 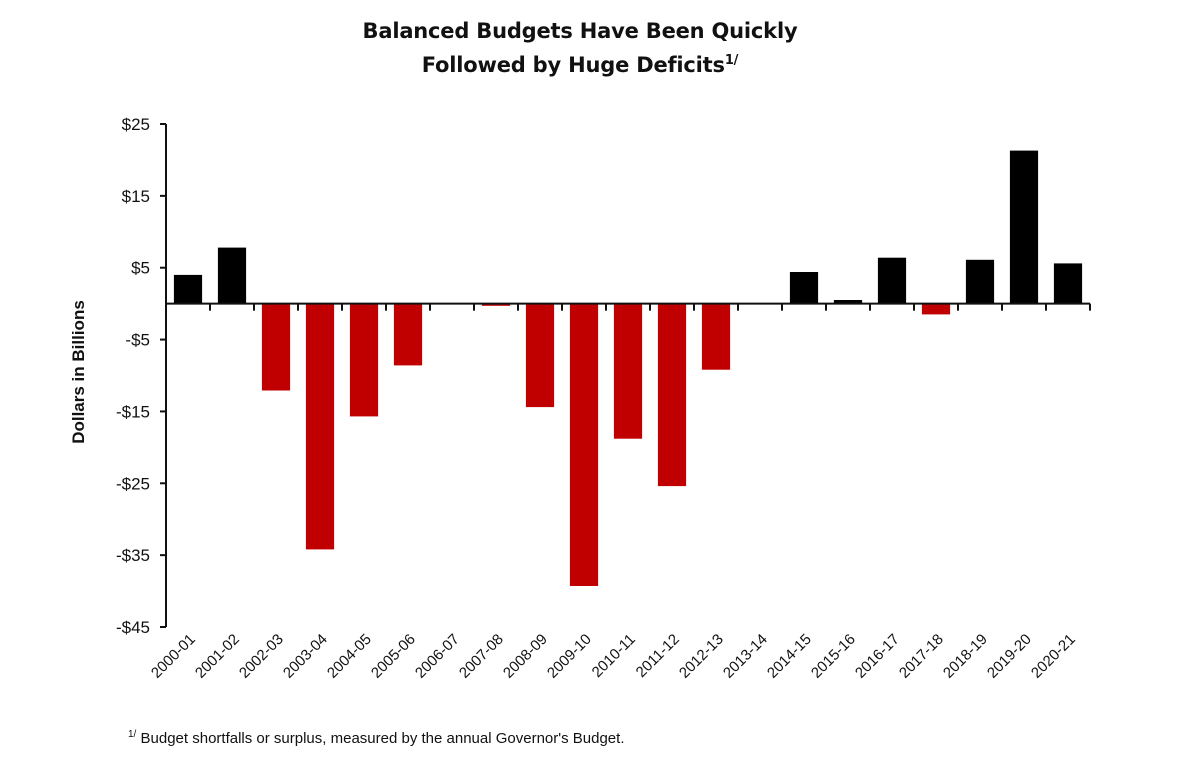 I want to click on y-tick-label: $5, so click(x=140, y=268).